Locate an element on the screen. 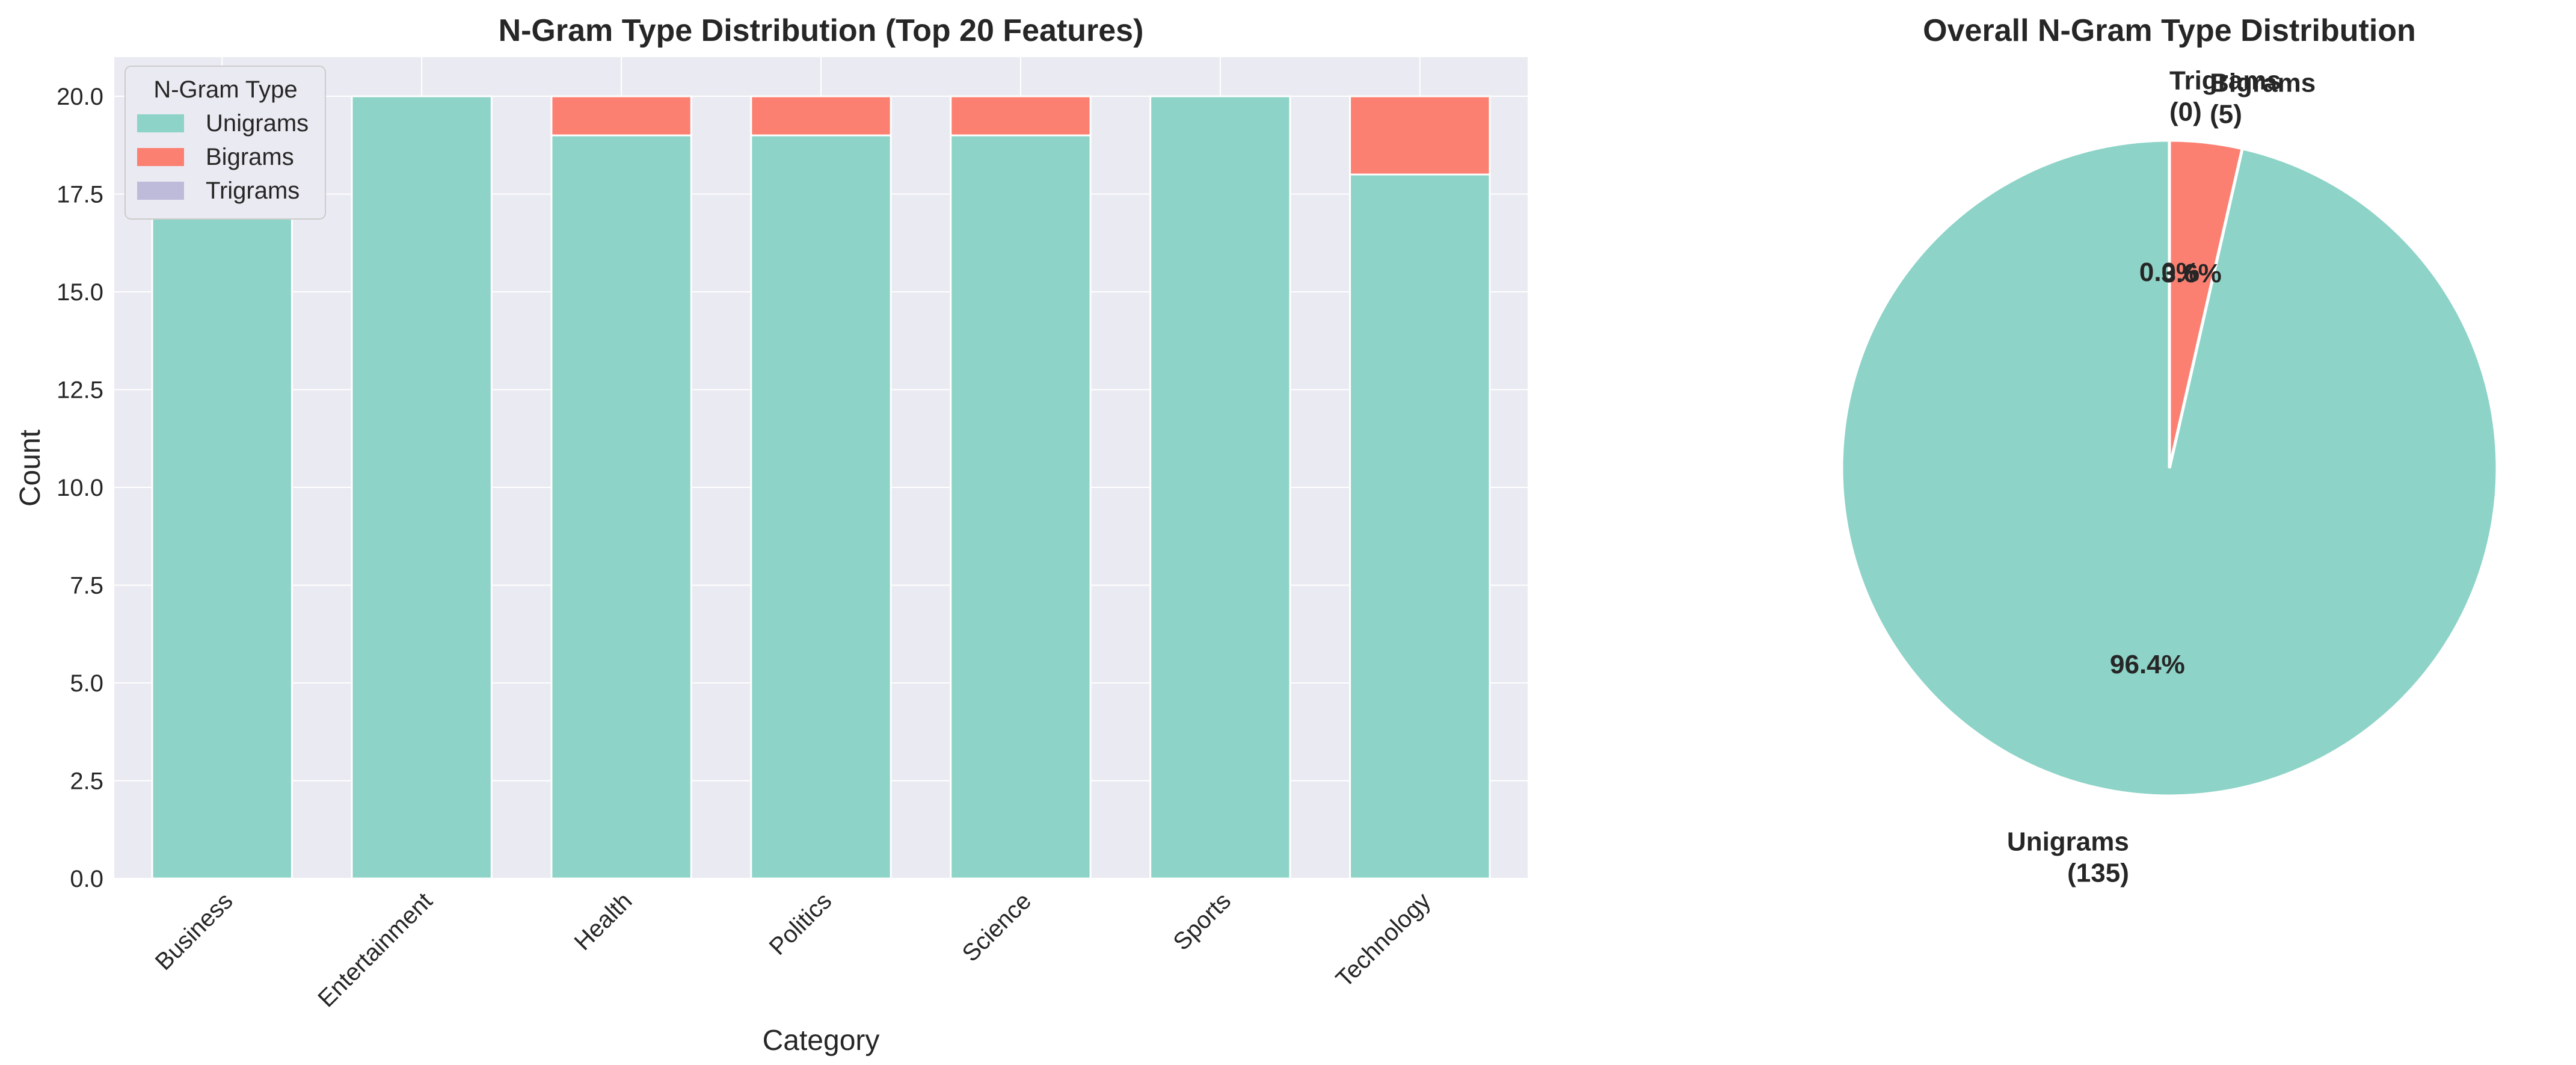 This screenshot has width=2576, height=1065. pie-count-label: (135) is located at coordinates (2098, 873).